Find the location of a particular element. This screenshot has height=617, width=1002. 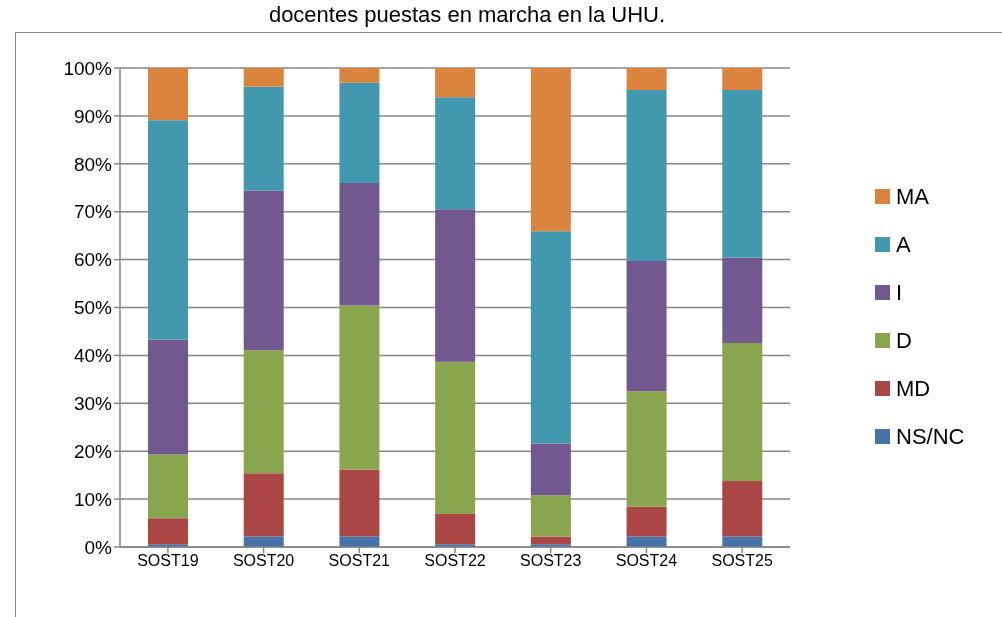

x-tick-label: SOST24 is located at coordinates (646, 561).